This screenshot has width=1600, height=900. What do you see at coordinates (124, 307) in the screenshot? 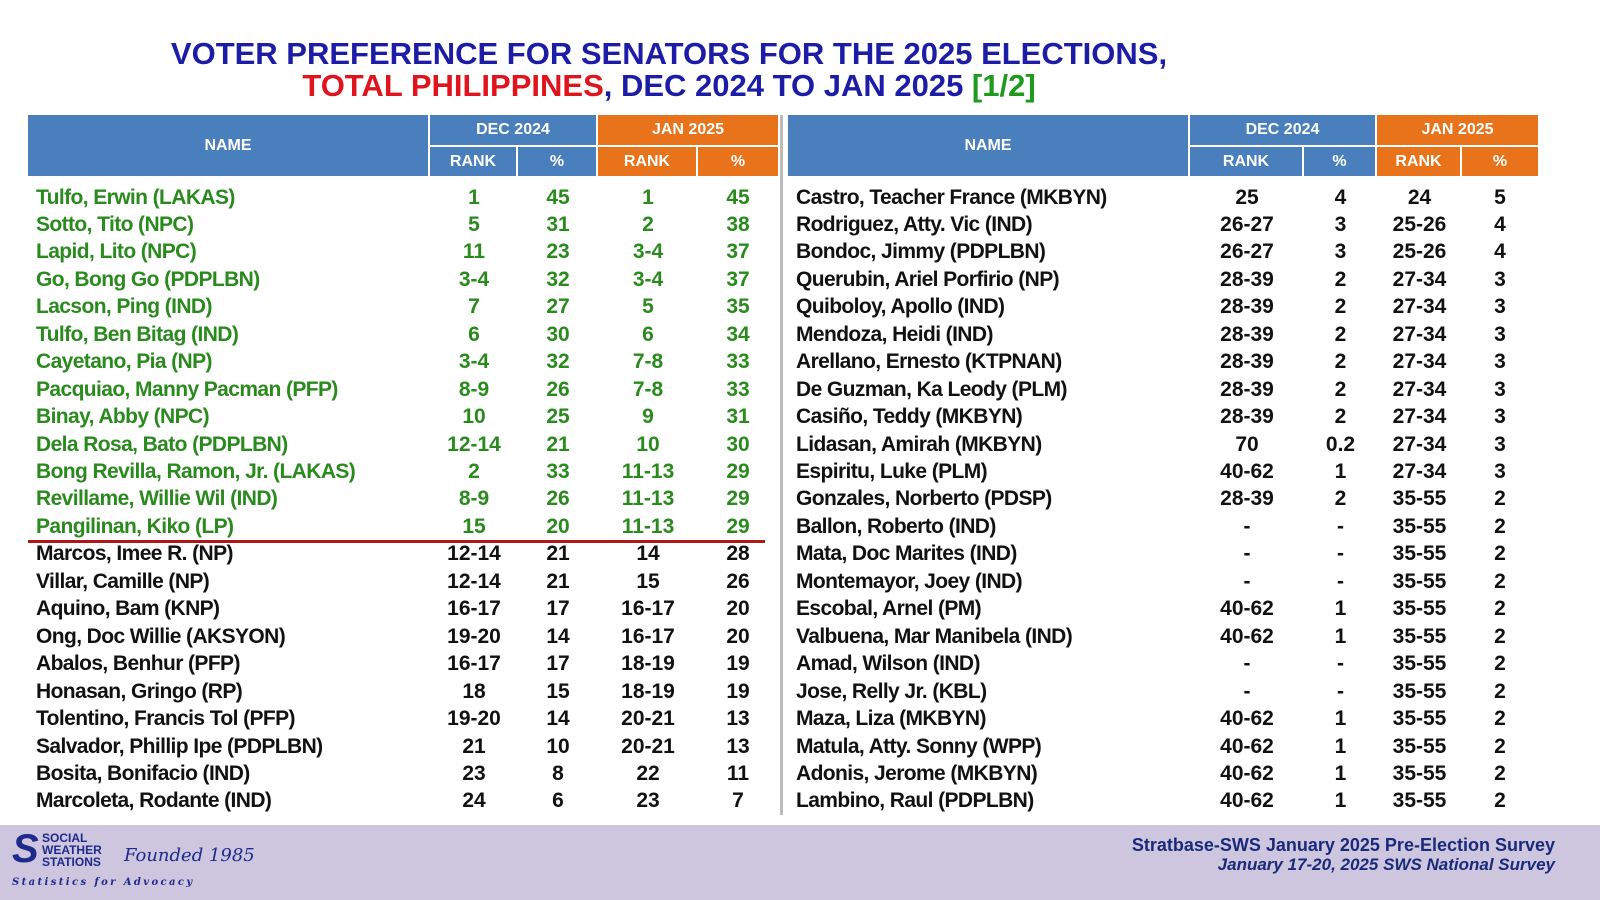
I see `candidate-name: Lacson, Ping (IND)` at bounding box center [124, 307].